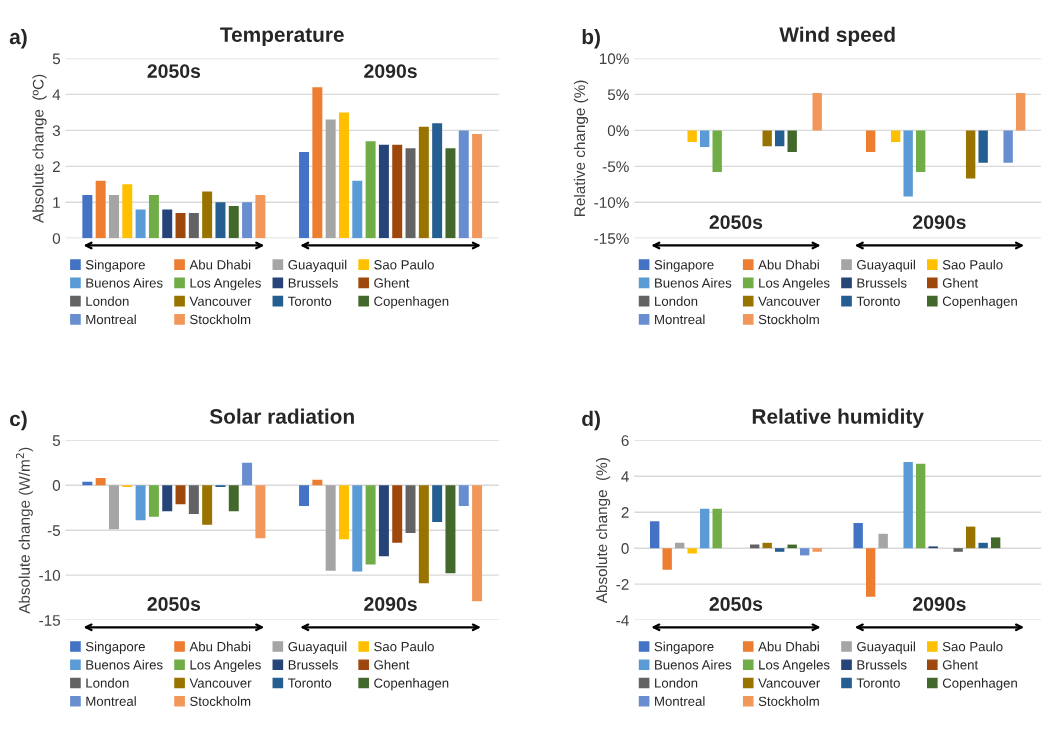 This screenshot has height=740, width=1057. Describe the element at coordinates (838, 418) in the screenshot. I see `chart-title: Relative humidity` at that location.